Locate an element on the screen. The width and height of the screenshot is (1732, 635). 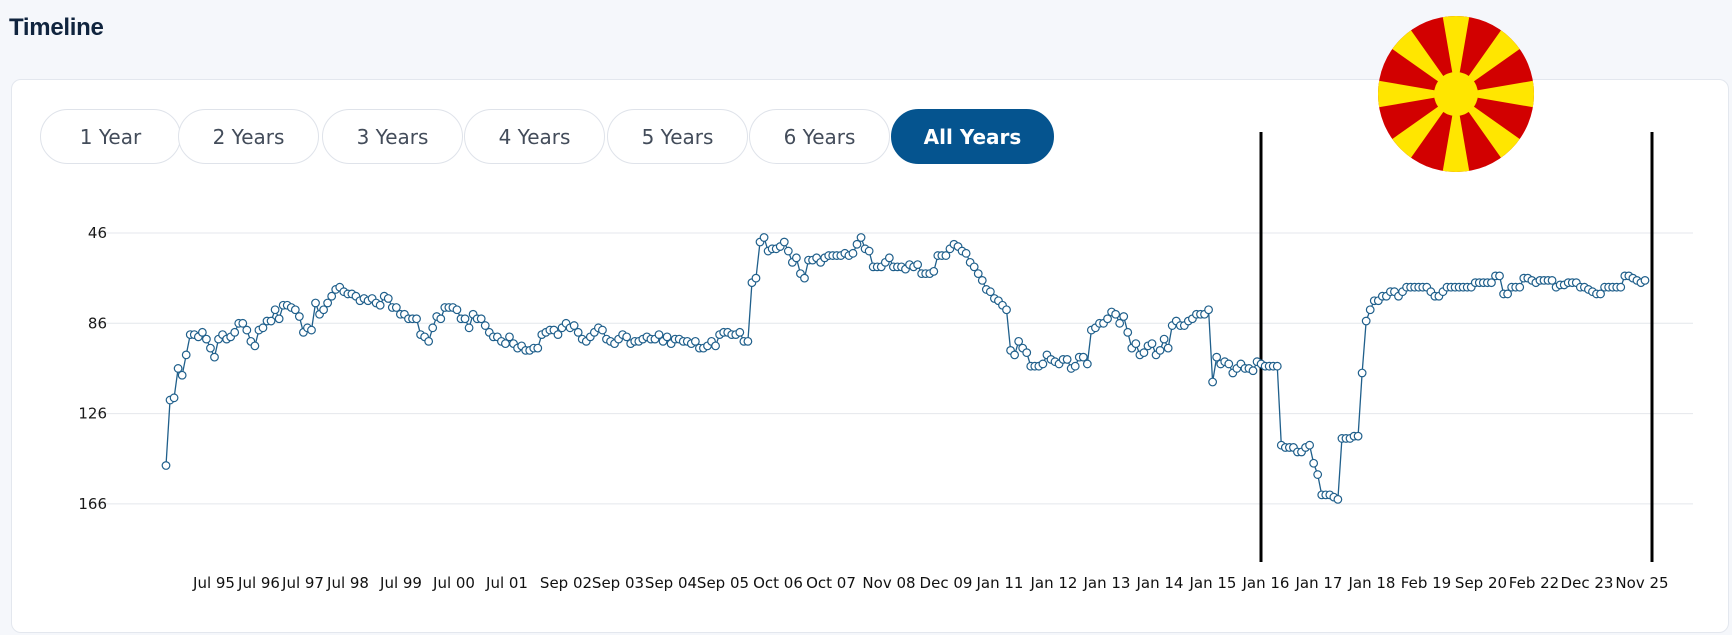
tab-4-years: 4 Years is located at coordinates (534, 136).